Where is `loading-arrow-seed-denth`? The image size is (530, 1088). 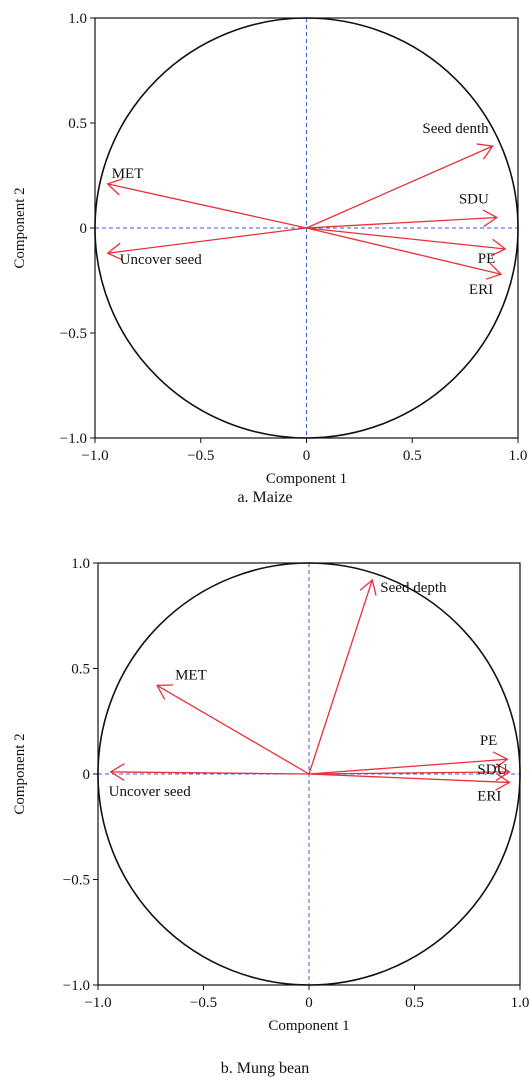
loading-arrow-seed-denth is located at coordinates (399, 187).